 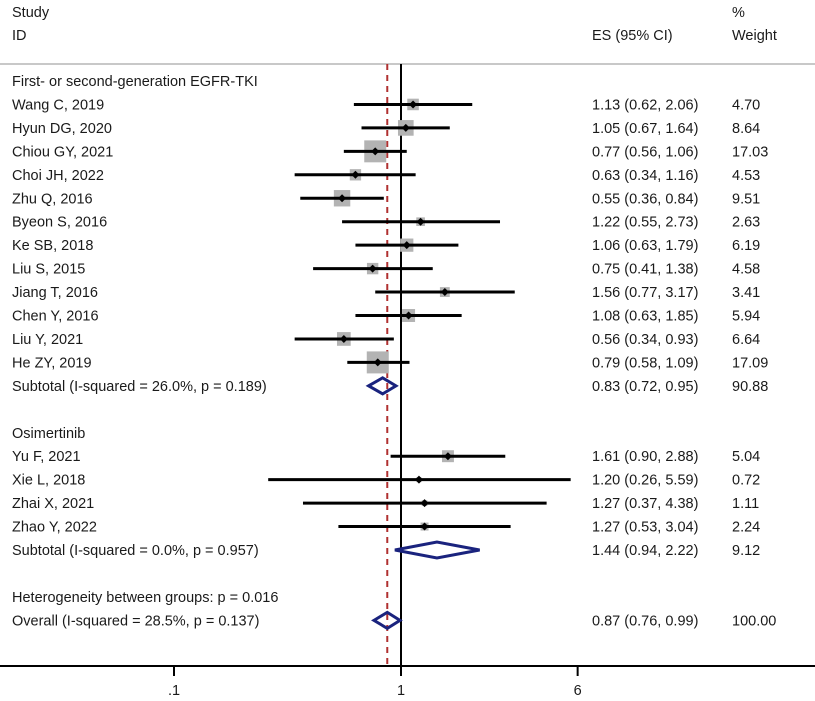 I want to click on group-label: Osimertinib, so click(x=48, y=434).